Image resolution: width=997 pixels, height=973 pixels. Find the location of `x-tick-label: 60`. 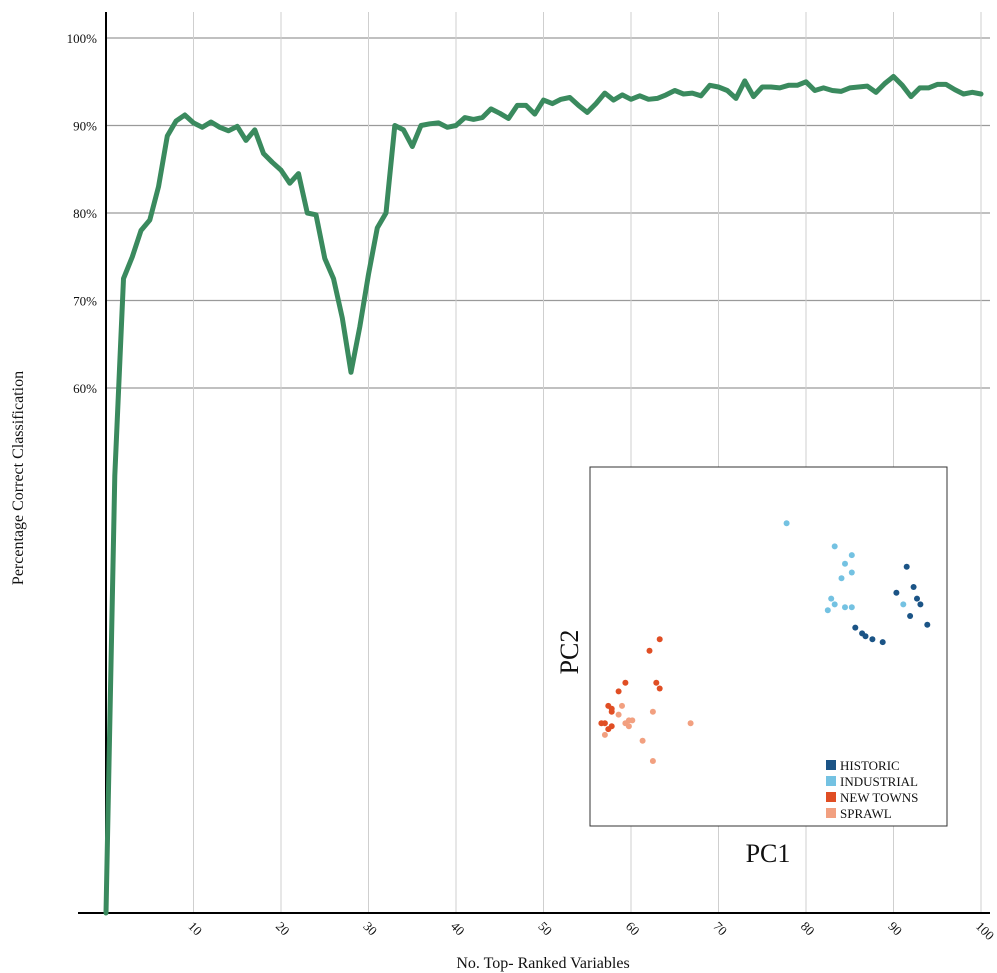

x-tick-label: 60 is located at coordinates (633, 929).